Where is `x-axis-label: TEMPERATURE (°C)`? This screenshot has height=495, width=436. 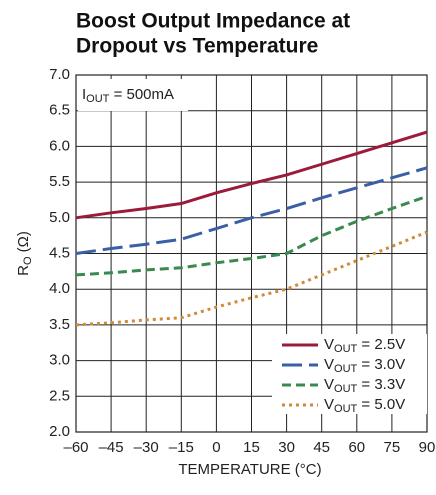 x-axis-label: TEMPERATURE (°C) is located at coordinates (249, 469).